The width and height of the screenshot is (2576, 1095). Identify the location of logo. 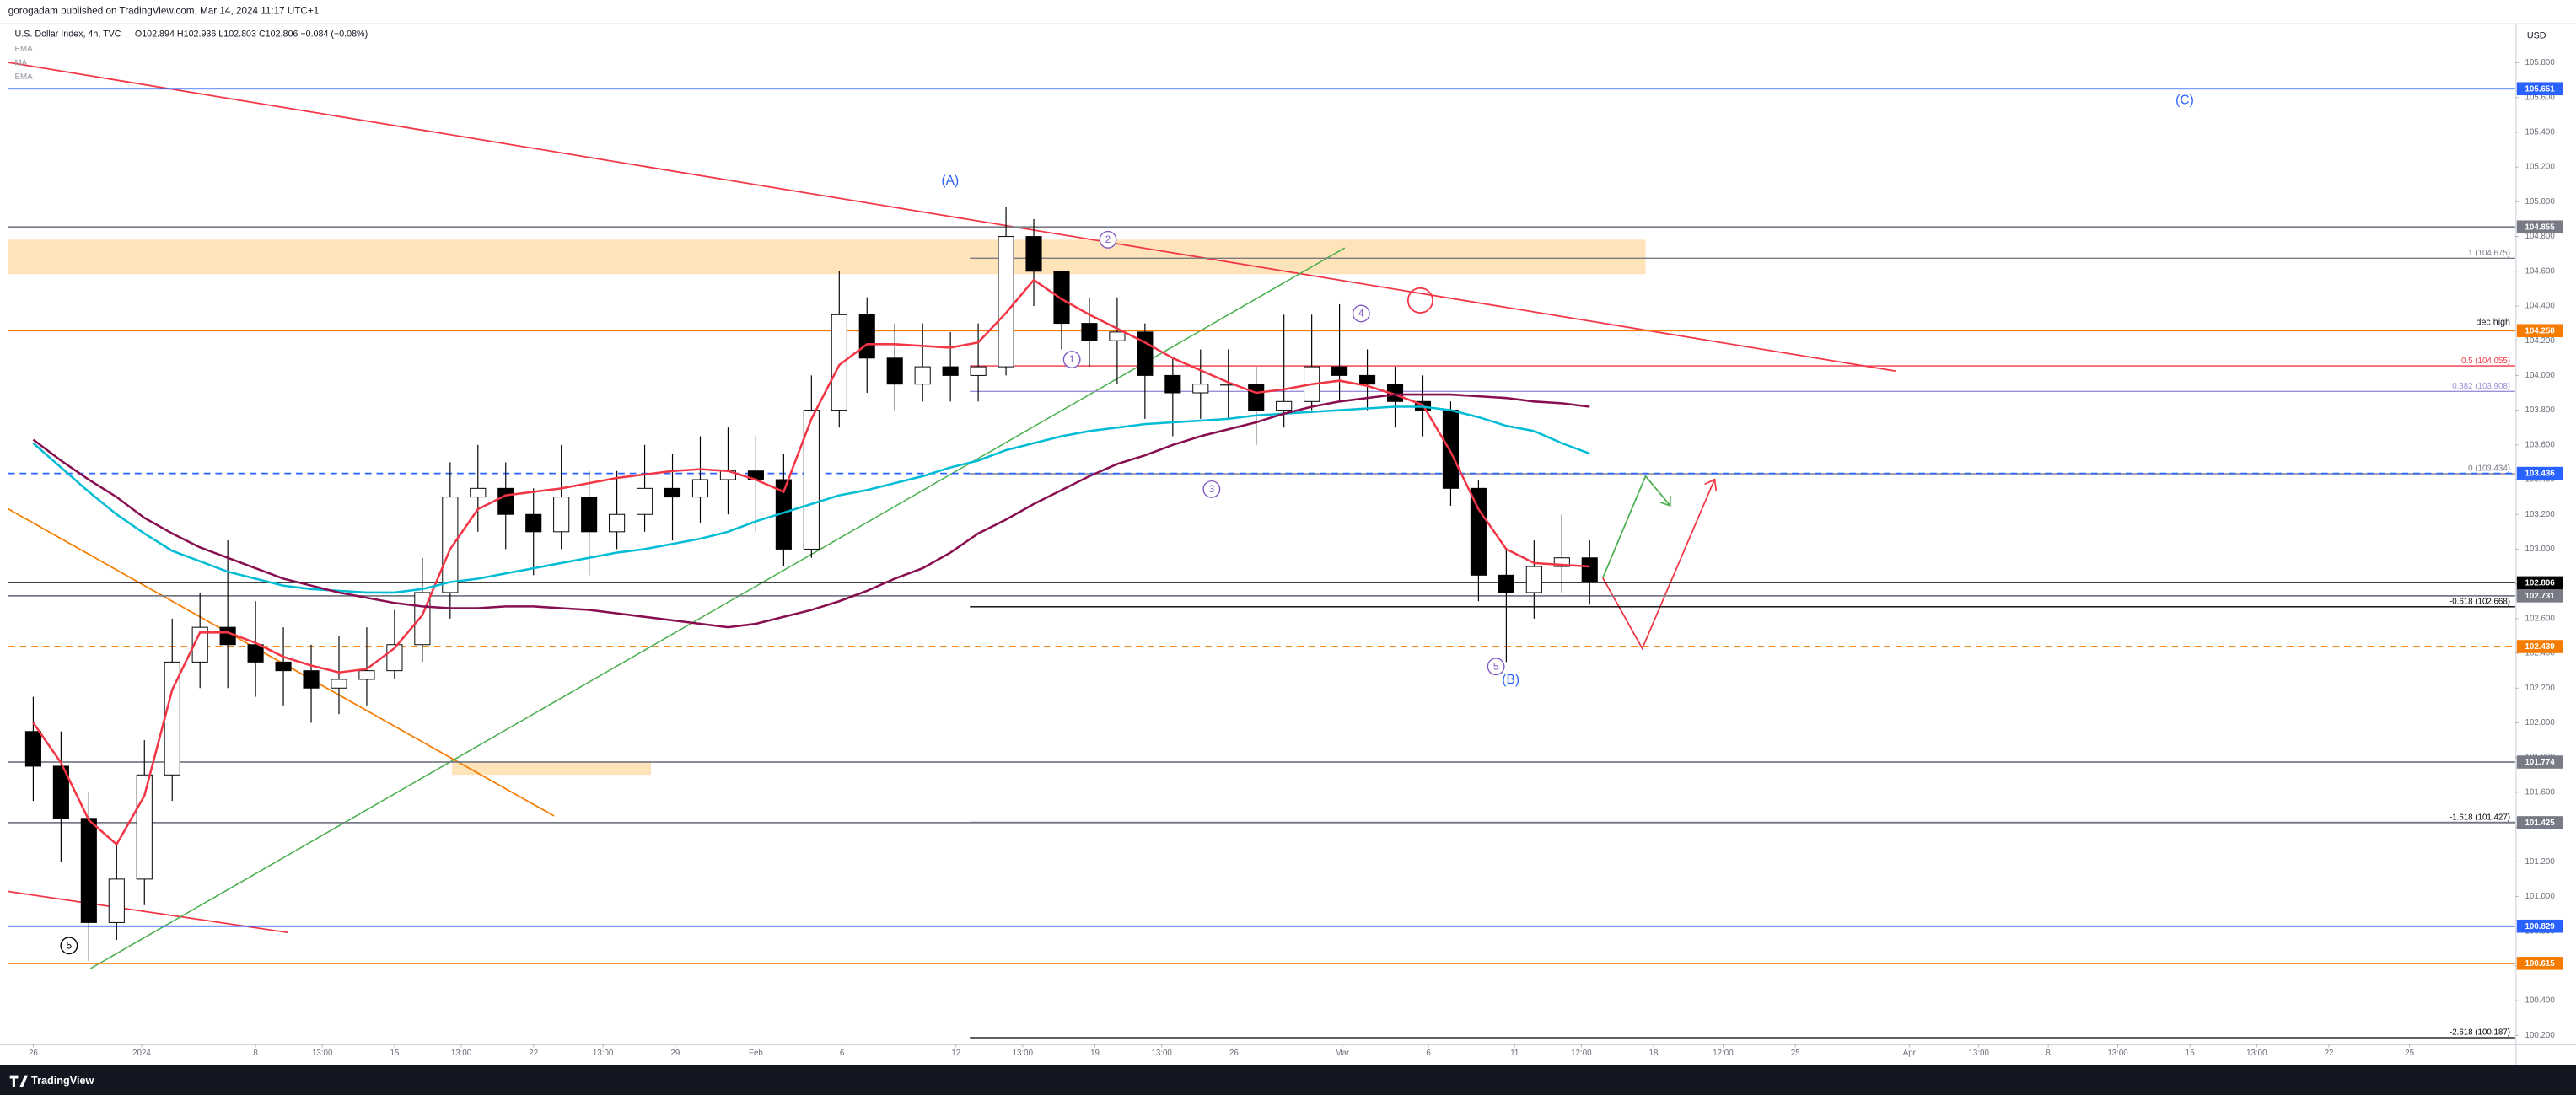
(19, 1081).